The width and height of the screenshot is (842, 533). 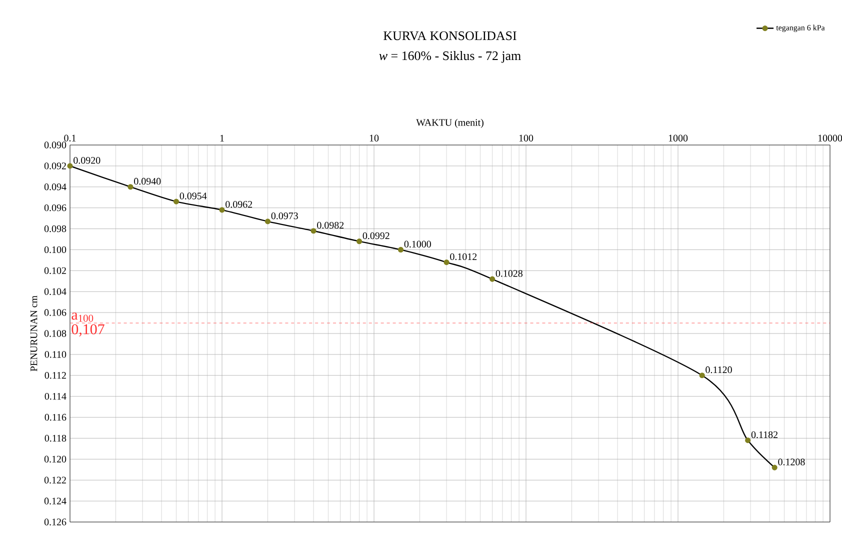 What do you see at coordinates (55, 522) in the screenshot?
I see `y-tick-label: 0.126` at bounding box center [55, 522].